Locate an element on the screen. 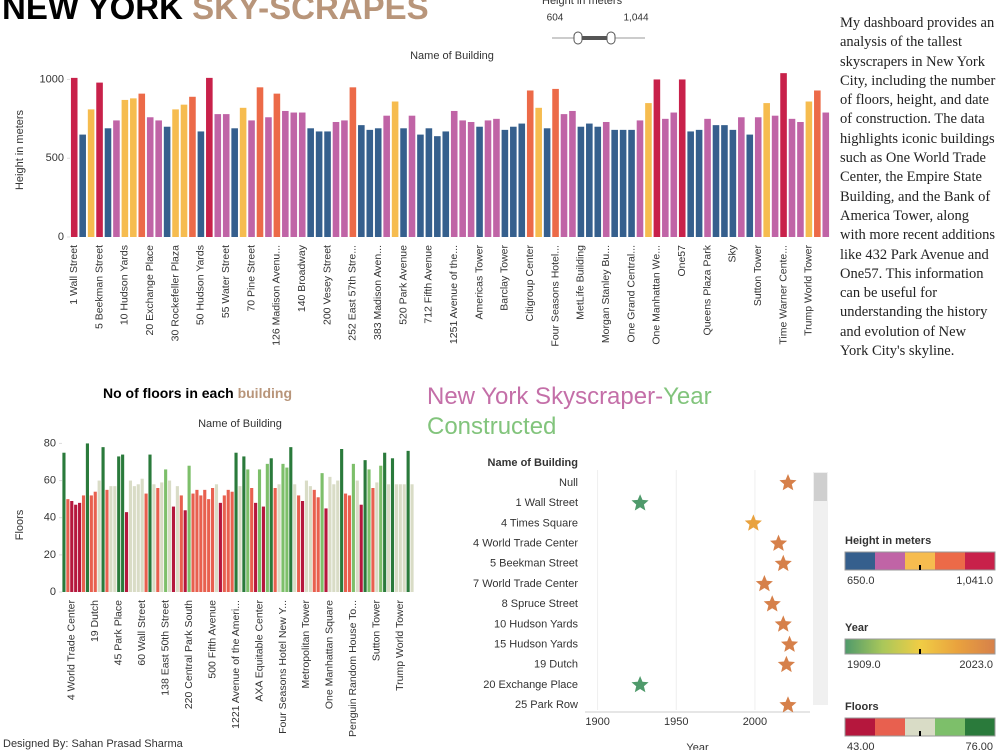  y-axis-title: Height in meters is located at coordinates (20, 149).